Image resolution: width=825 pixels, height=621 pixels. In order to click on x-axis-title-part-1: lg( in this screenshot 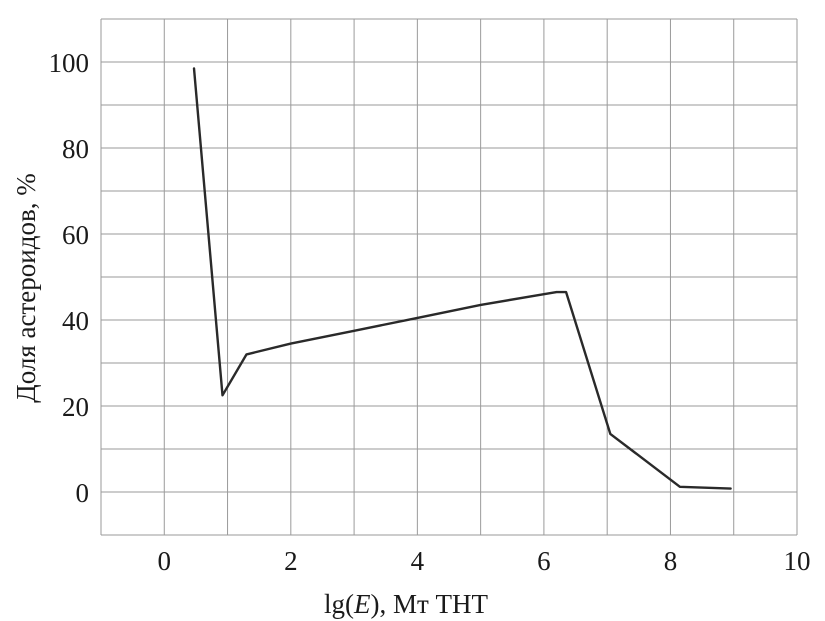, I will do `click(339, 604)`.